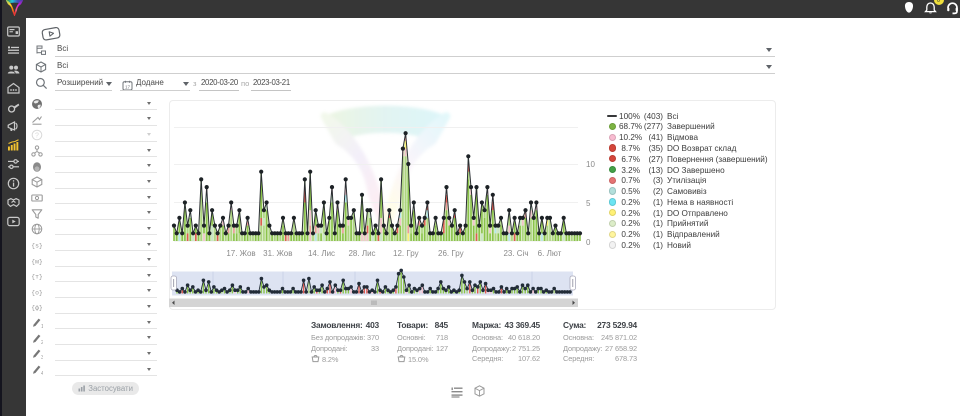  Describe the element at coordinates (42, 357) in the screenshot. I see `svg-text: 3` at that location.